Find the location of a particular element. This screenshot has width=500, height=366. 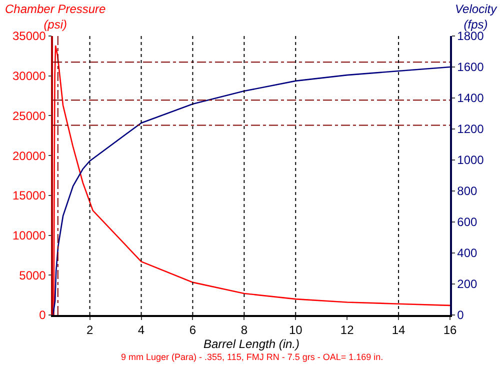

y2-tick-label: 1000 is located at coordinates (470, 160).